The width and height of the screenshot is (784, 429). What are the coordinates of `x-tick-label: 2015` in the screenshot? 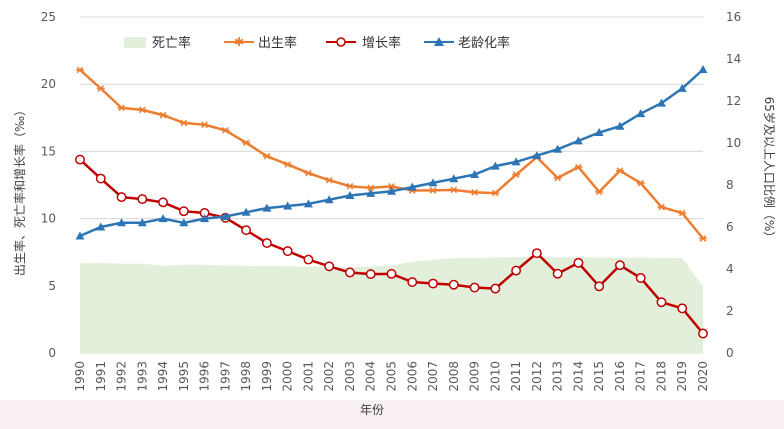 It's located at (599, 376).